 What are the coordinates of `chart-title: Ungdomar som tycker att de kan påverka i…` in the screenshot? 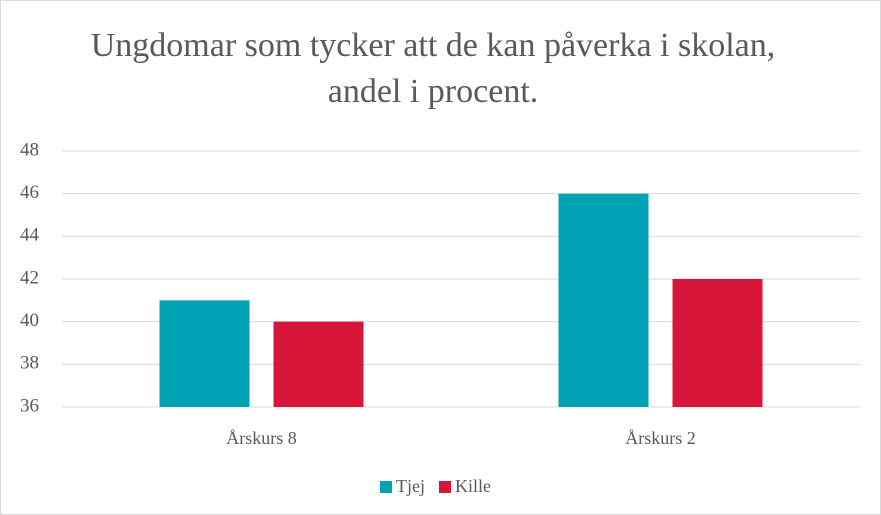 It's located at (433, 45).